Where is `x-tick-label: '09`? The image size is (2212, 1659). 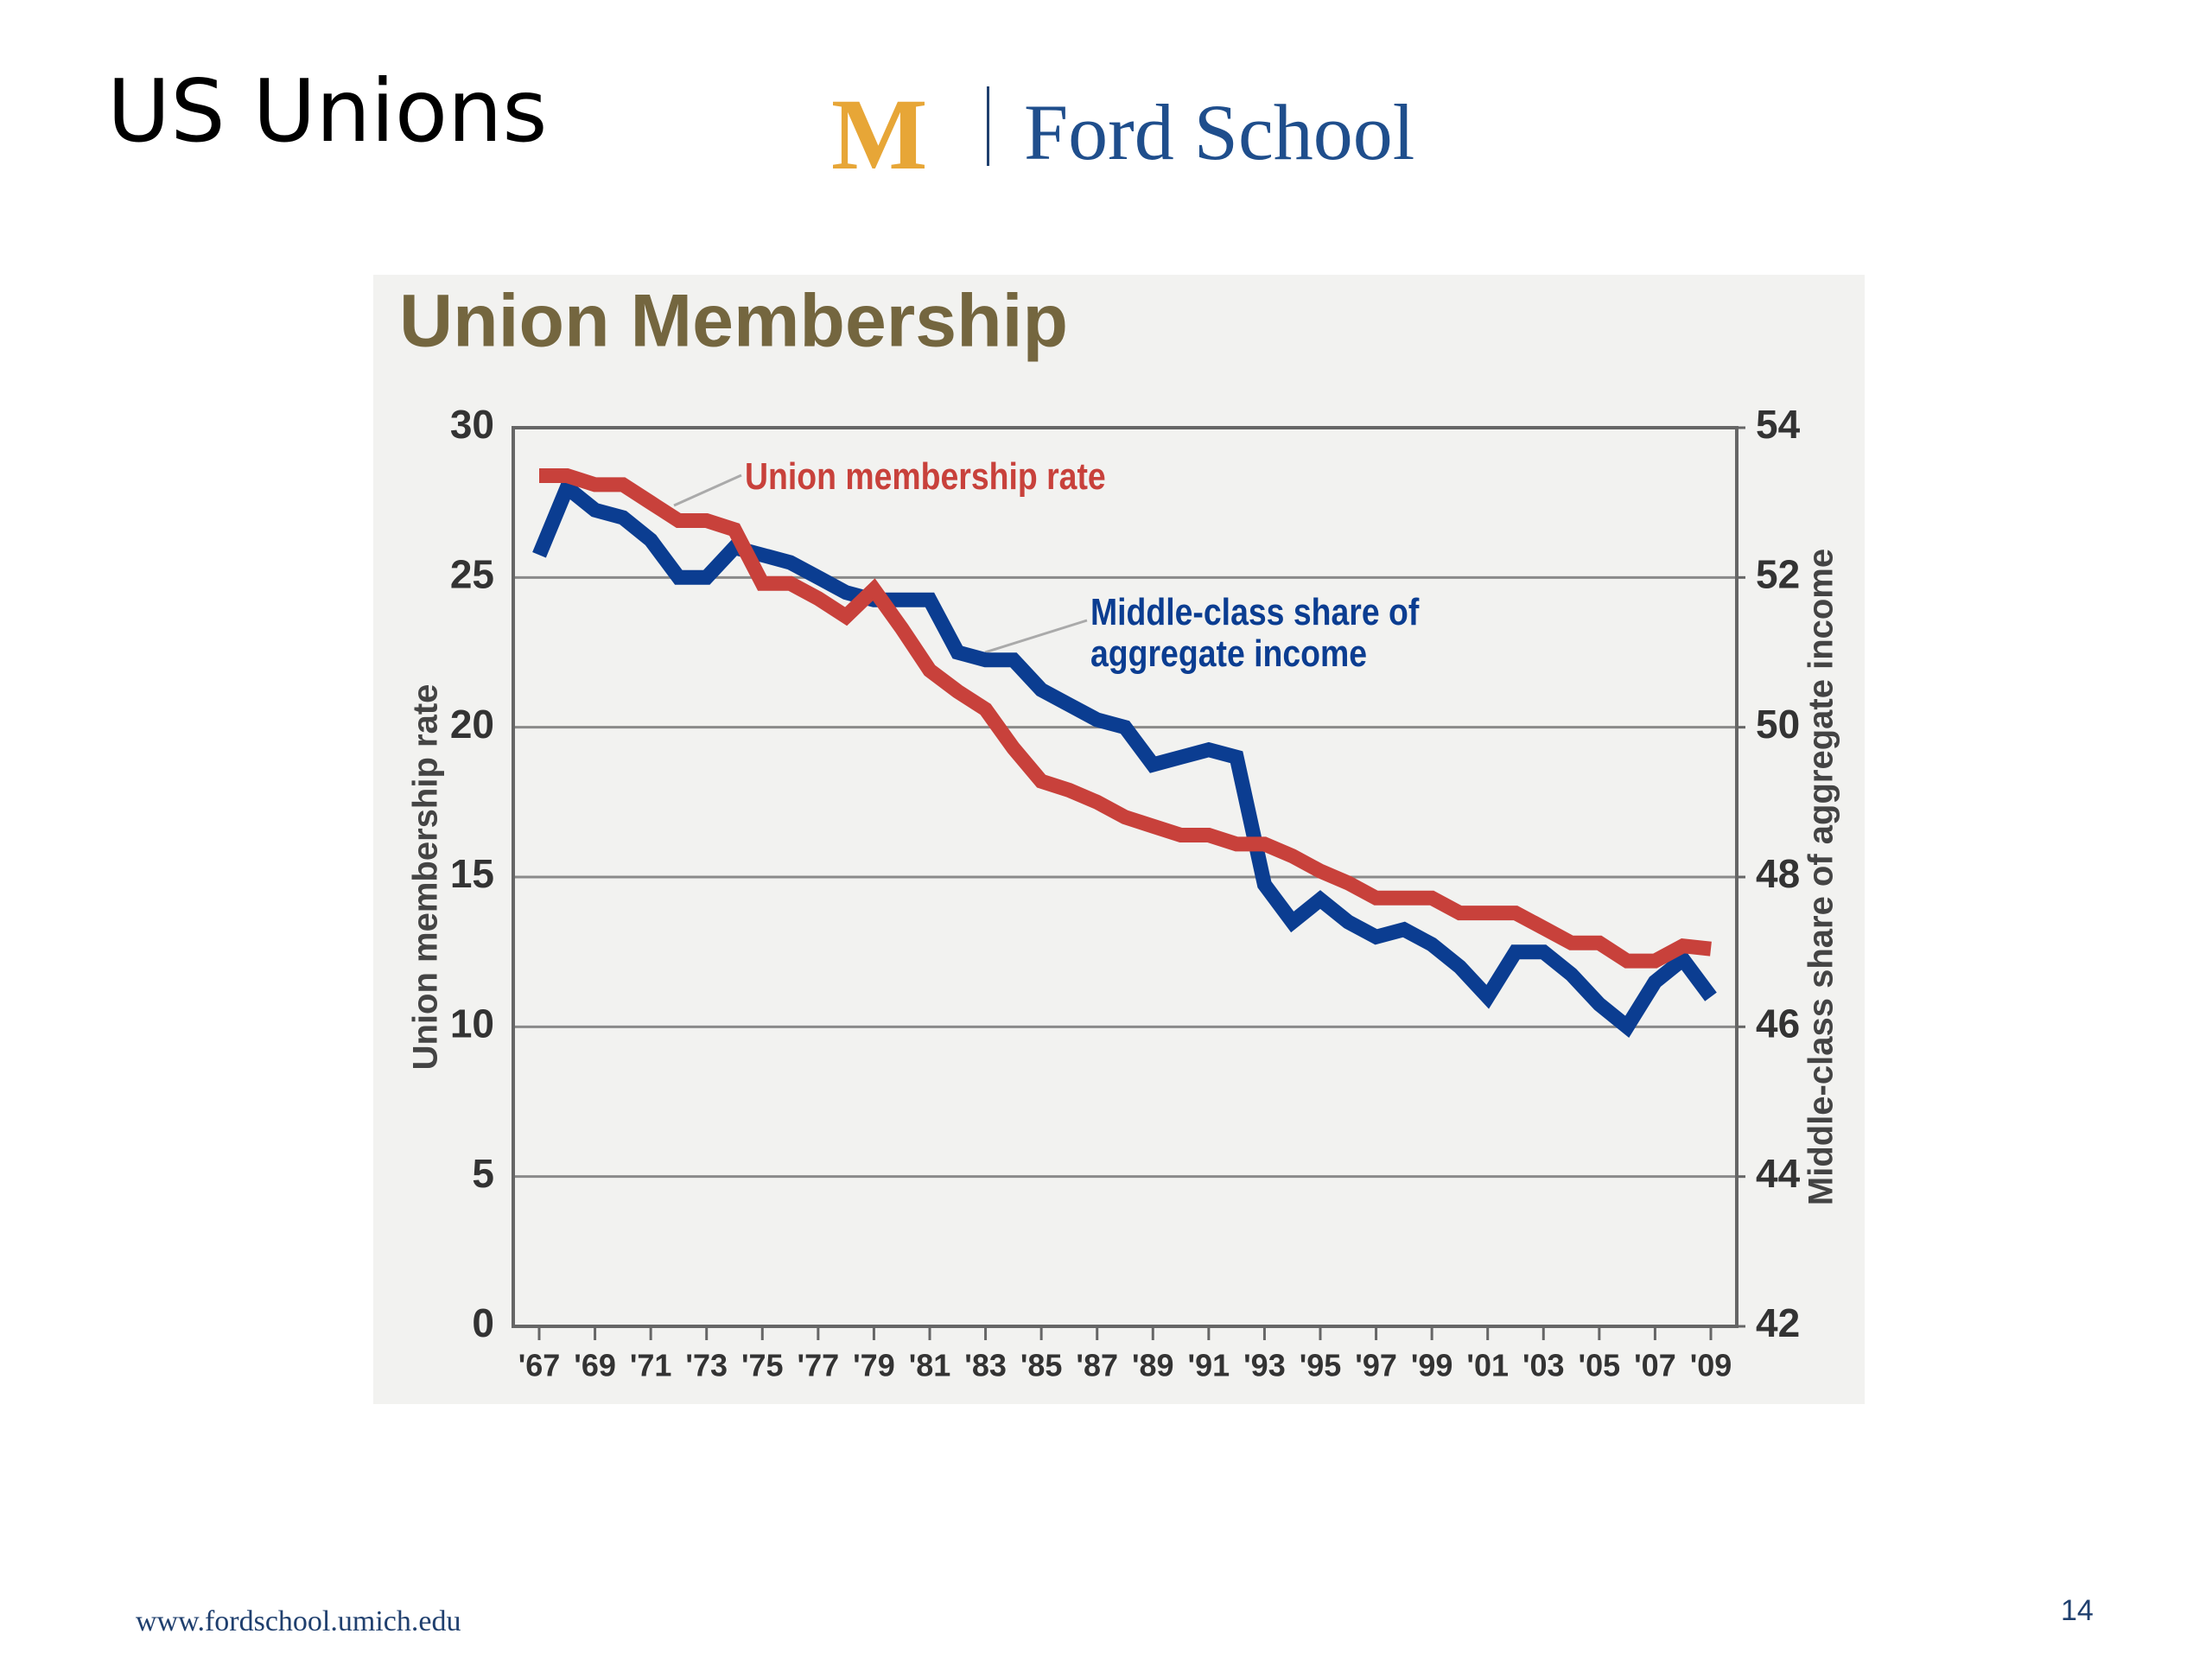
x-tick-label: '09 is located at coordinates (1711, 1365).